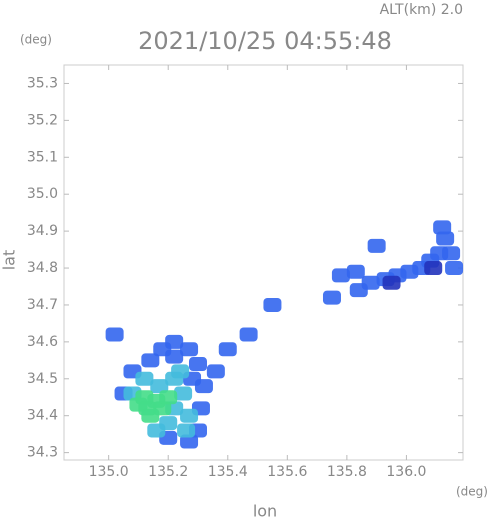  Describe the element at coordinates (42, 83) in the screenshot. I see `y-tick-label: 35.3` at that location.